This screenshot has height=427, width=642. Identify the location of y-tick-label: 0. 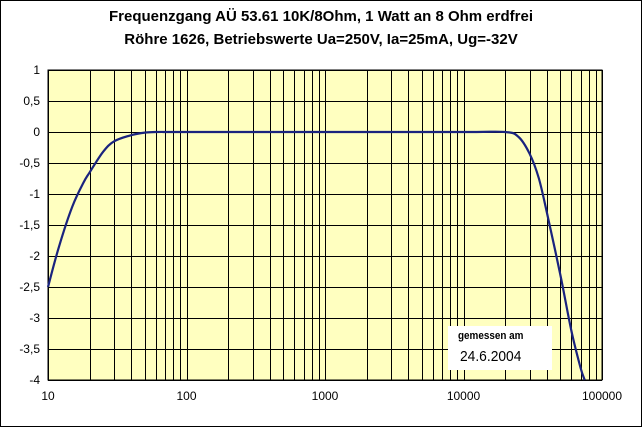
(36, 132).